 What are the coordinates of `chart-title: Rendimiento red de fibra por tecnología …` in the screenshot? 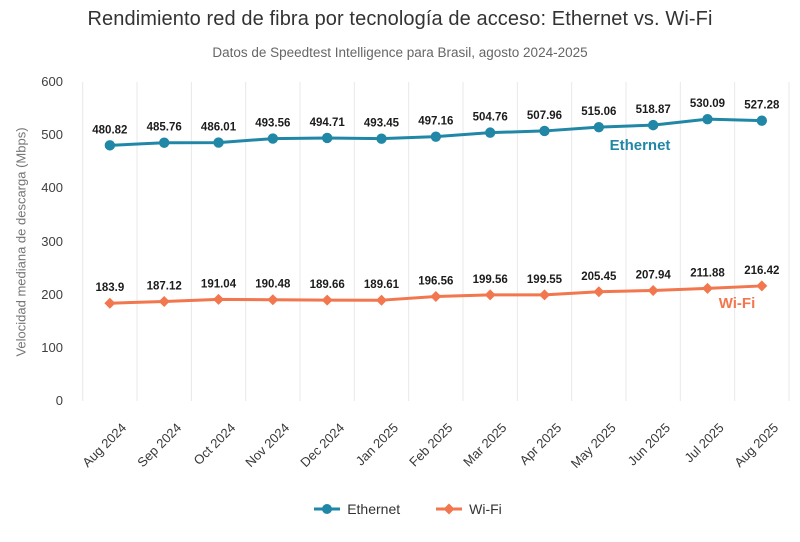 It's located at (400, 19).